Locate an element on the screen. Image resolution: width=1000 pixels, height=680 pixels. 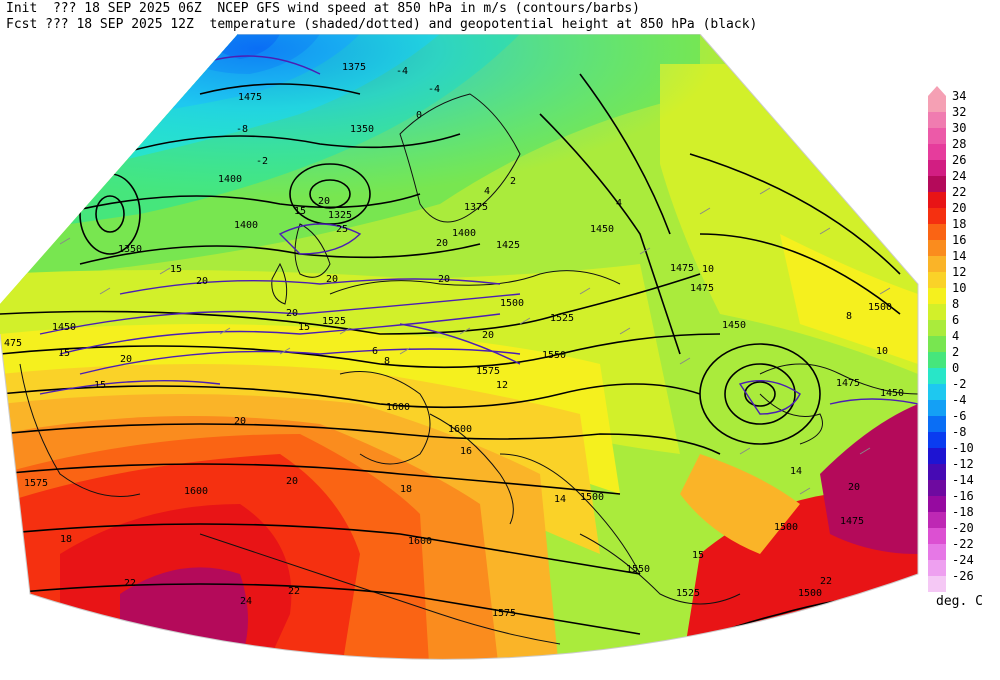
legend-label: -18 is located at coordinates (963, 512).